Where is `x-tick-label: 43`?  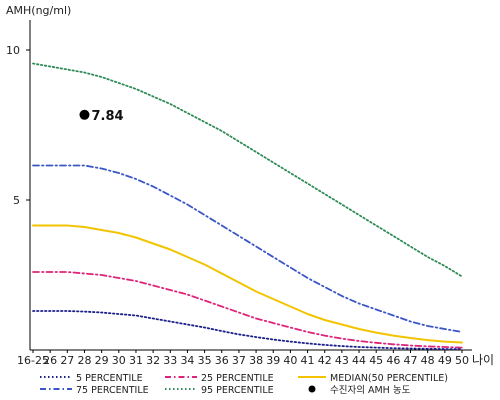 x-tick-label: 43 is located at coordinates (342, 360).